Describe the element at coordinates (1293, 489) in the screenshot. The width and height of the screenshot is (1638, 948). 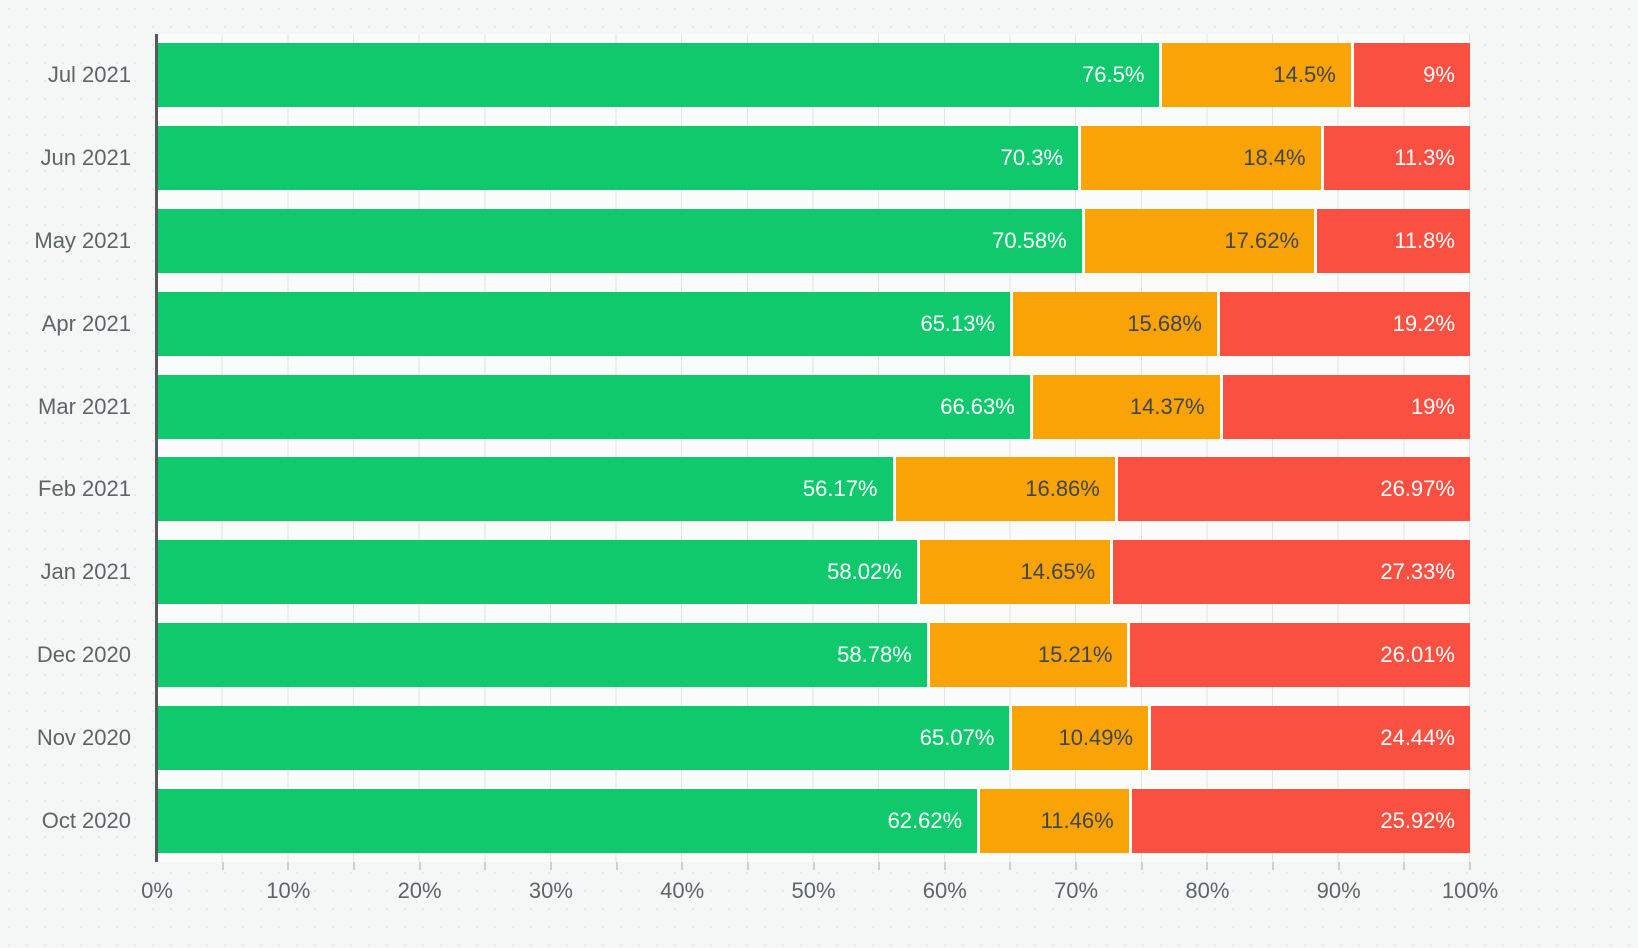
I see `red-segment: 26.97%` at that location.